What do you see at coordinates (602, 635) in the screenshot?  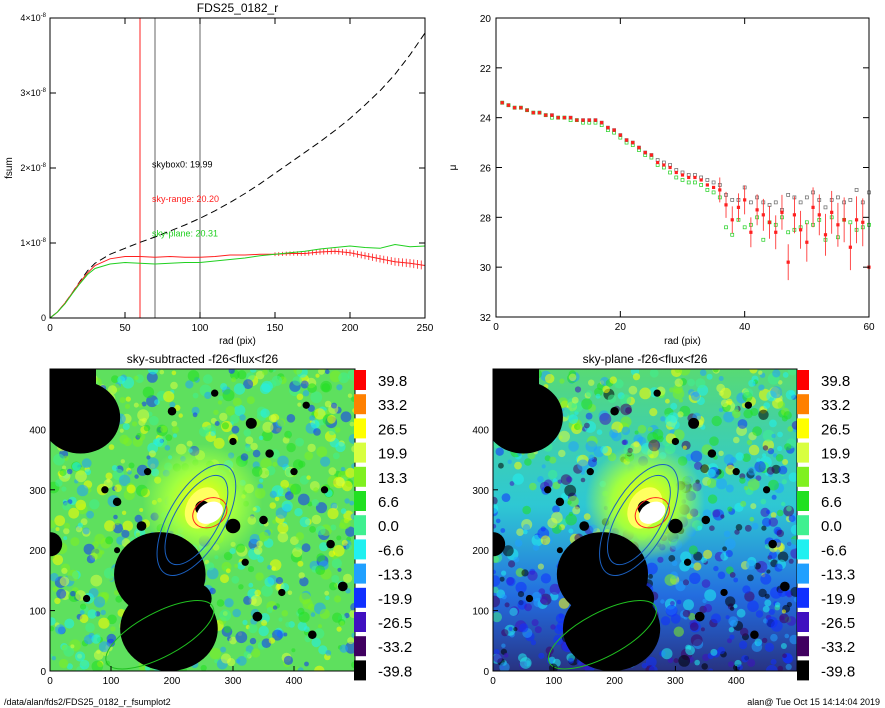 I see `region-ellipse` at bounding box center [602, 635].